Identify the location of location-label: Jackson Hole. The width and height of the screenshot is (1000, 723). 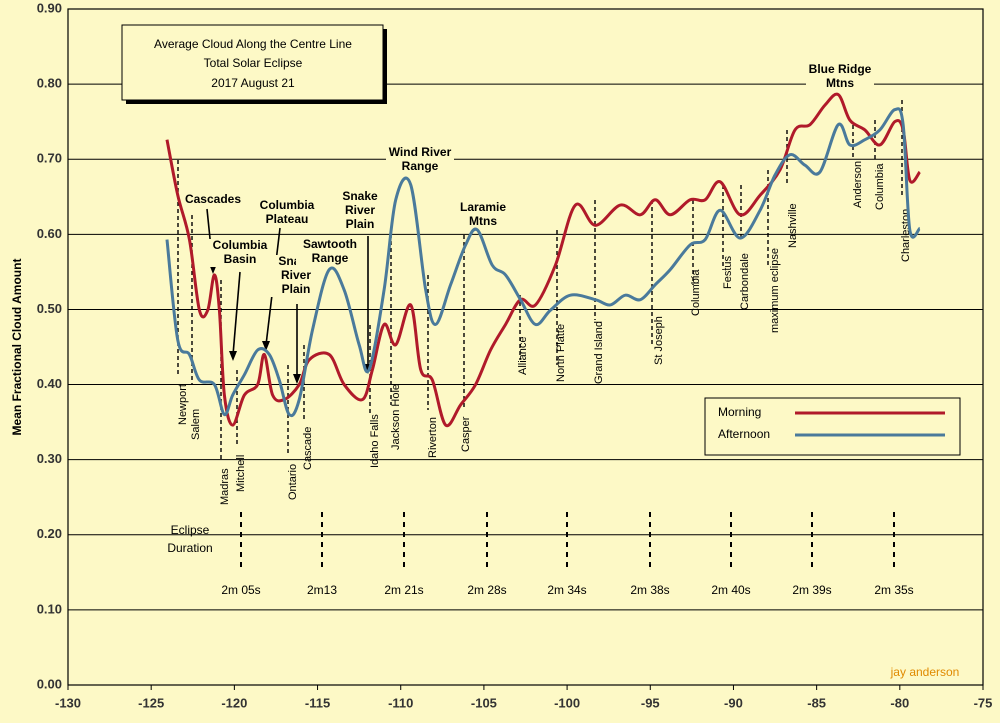
(396, 417).